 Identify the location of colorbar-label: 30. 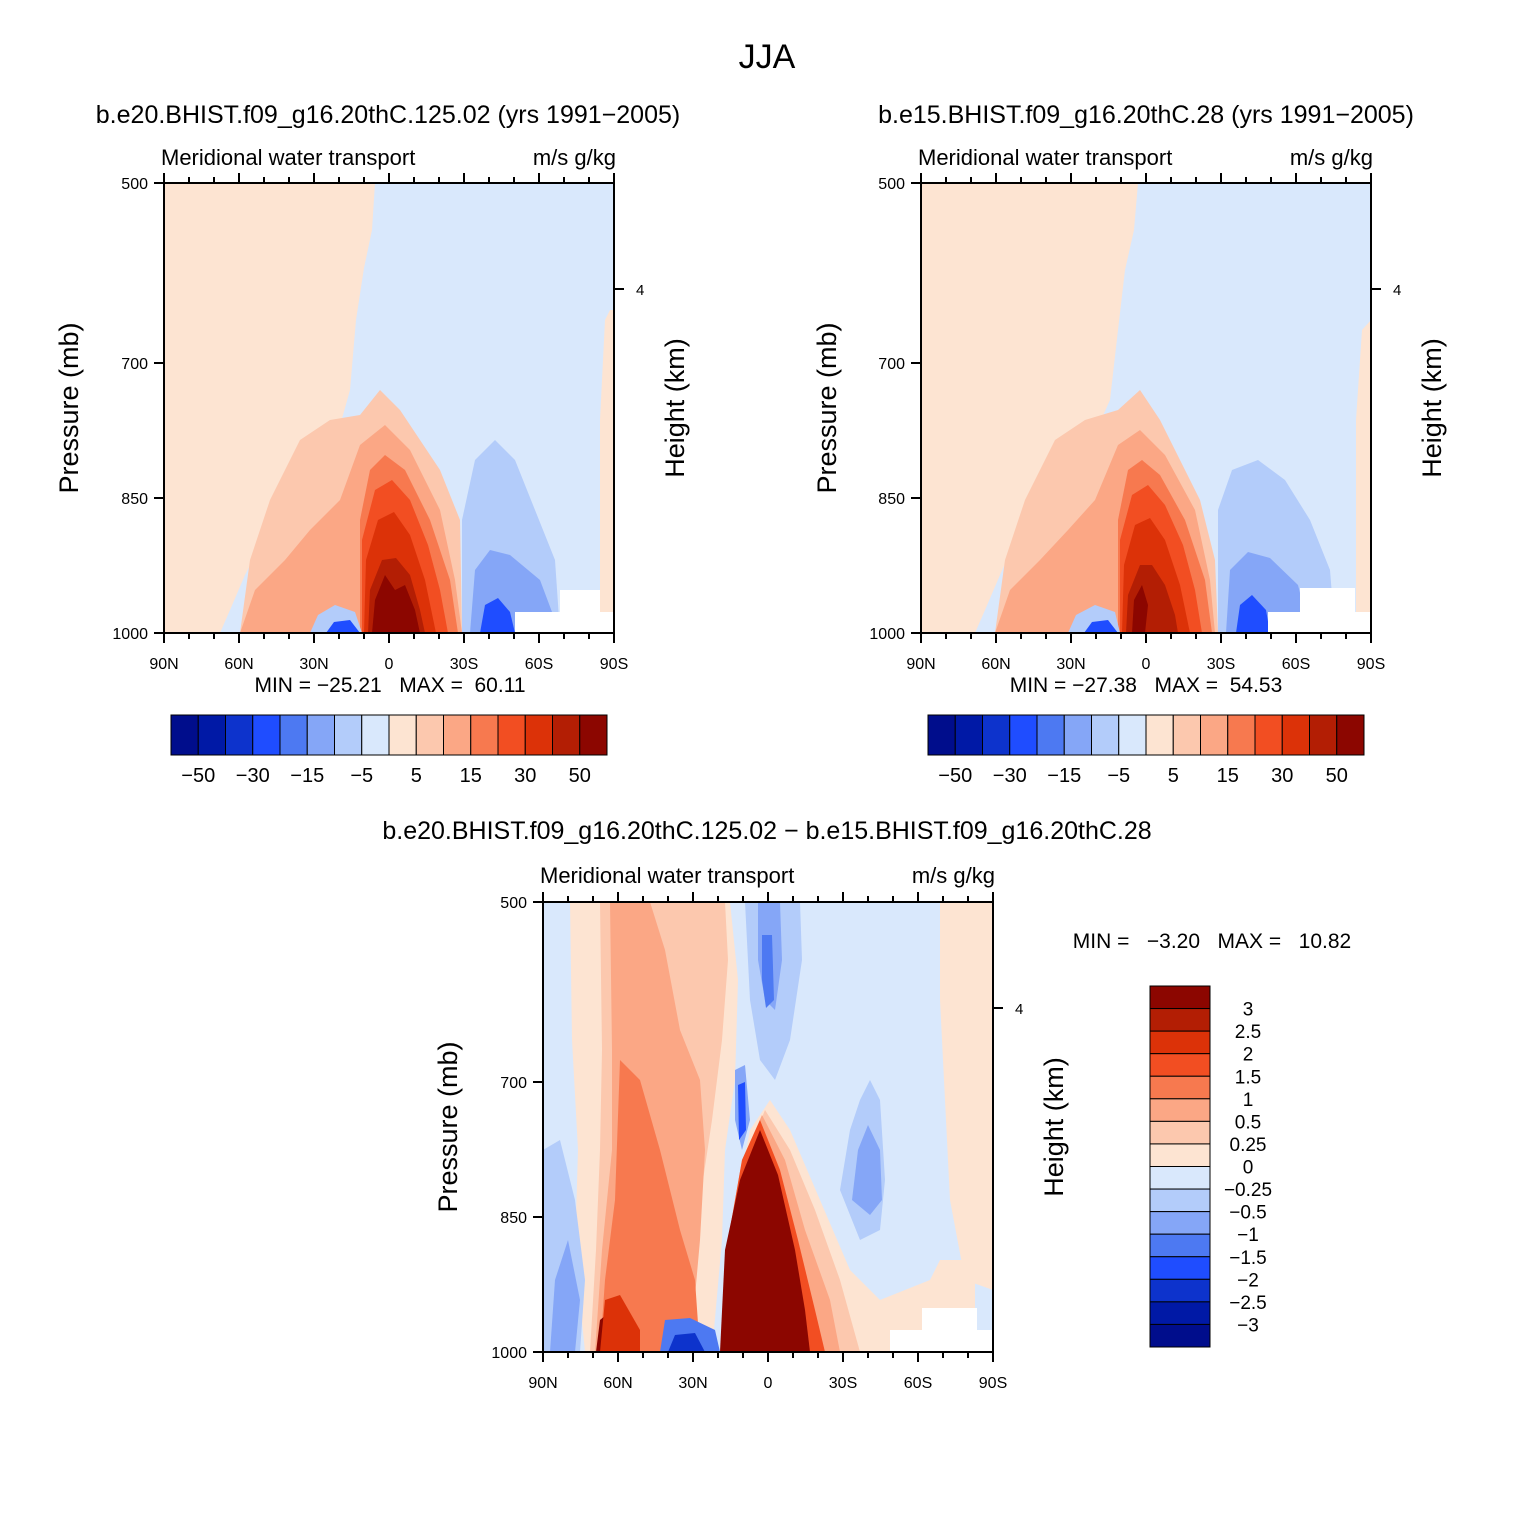
(1282, 776).